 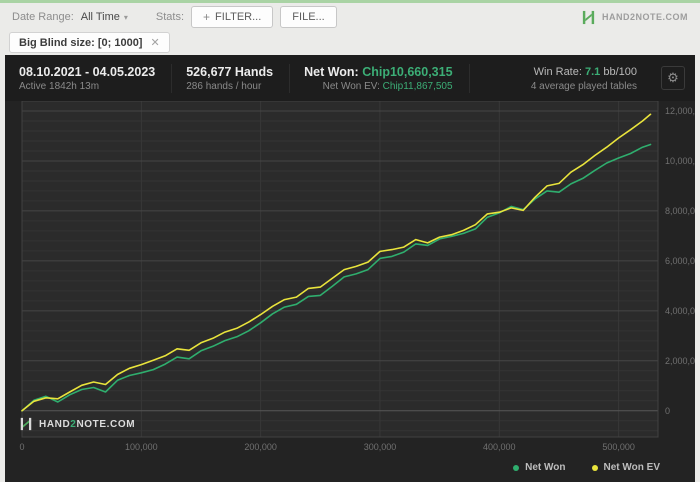 I want to click on net-won-ev-legend-label: Net Won EV, so click(x=631, y=467).